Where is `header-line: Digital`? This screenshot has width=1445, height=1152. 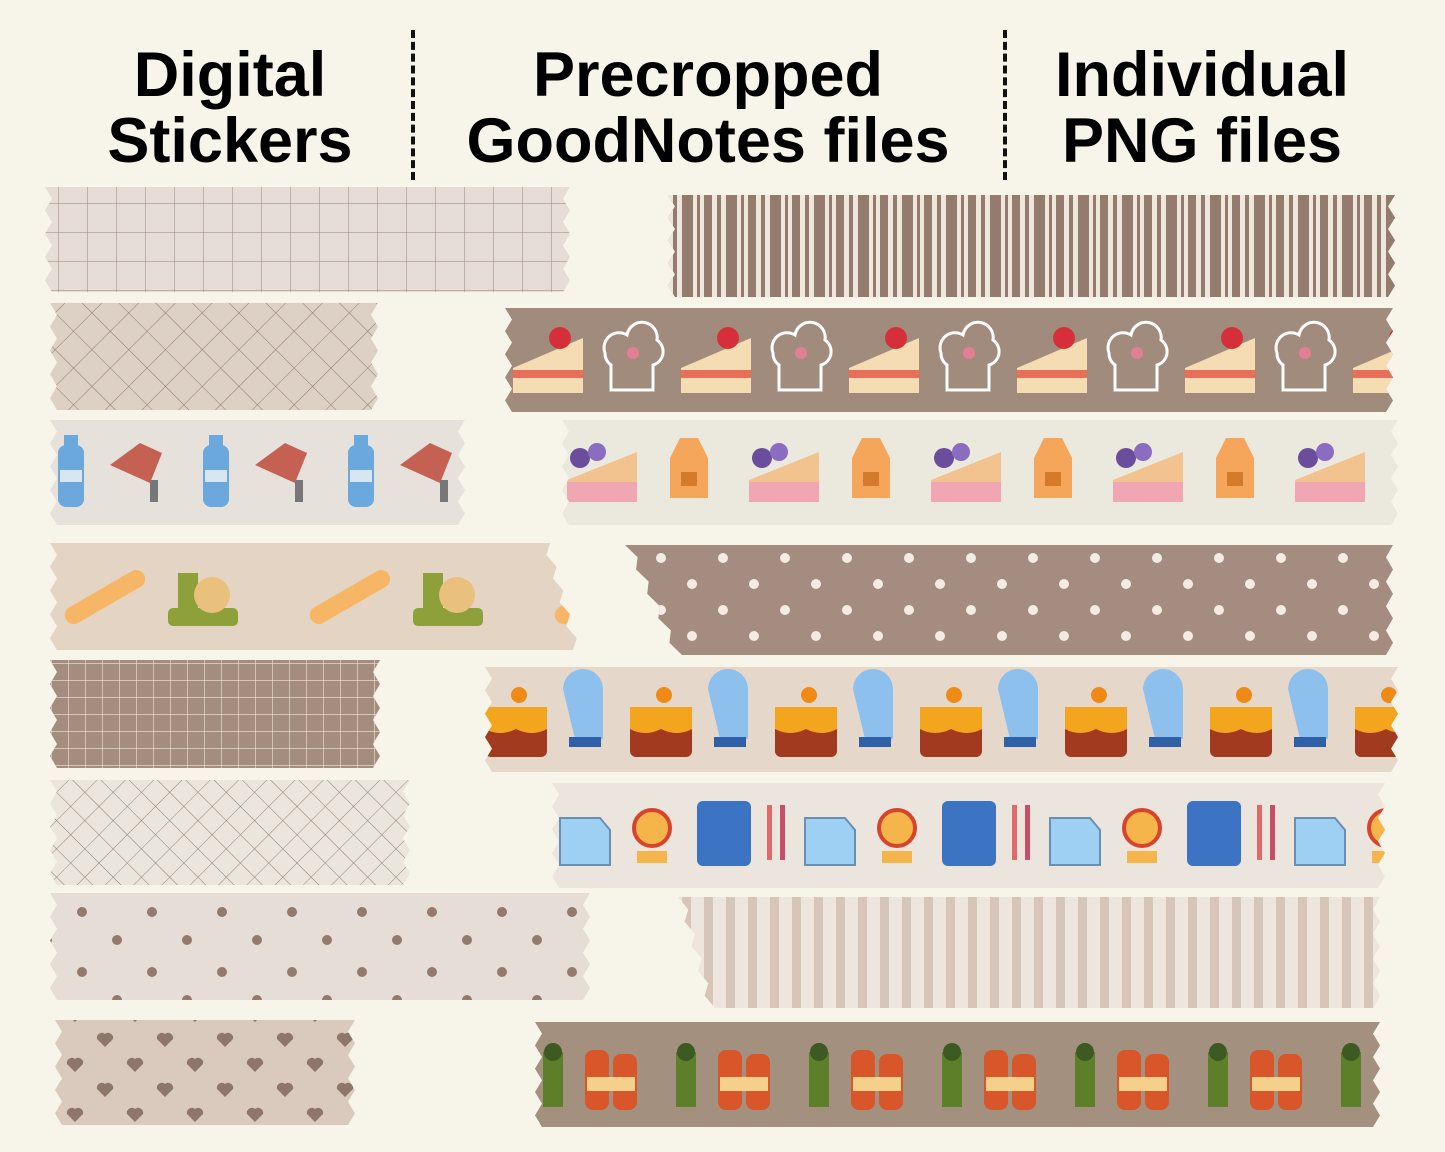 header-line: Digital is located at coordinates (230, 75).